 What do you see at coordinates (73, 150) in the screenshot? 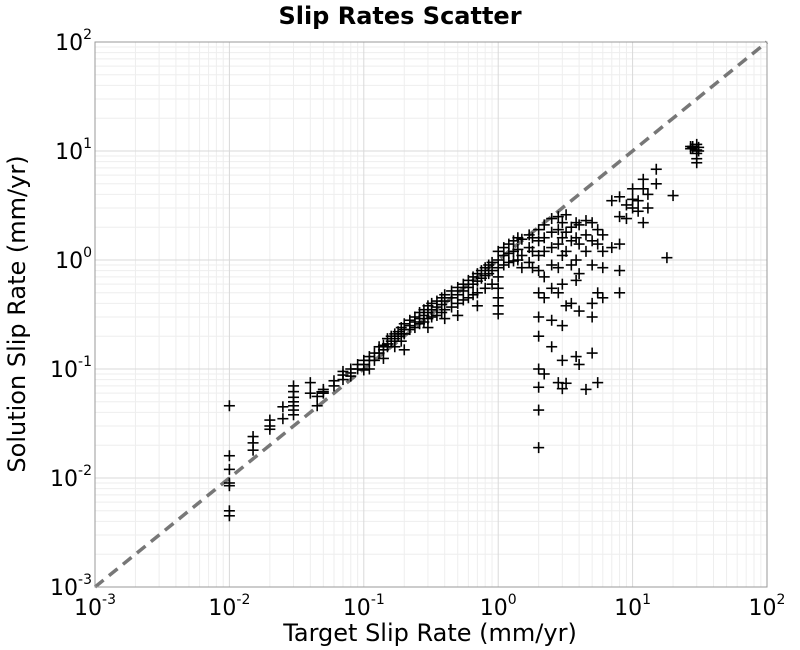
I see `y-tick-label: 10¹` at bounding box center [73, 150].